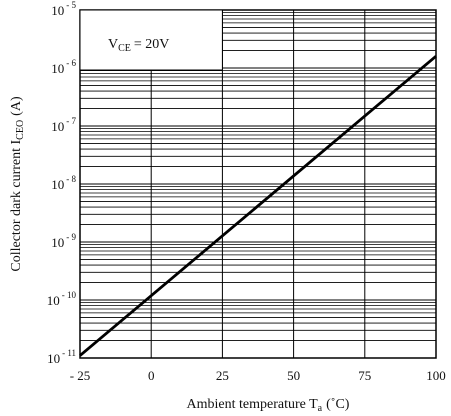 Image resolution: width=451 pixels, height=416 pixels. What do you see at coordinates (151, 375) in the screenshot?
I see `x-tick-label: 0` at bounding box center [151, 375].